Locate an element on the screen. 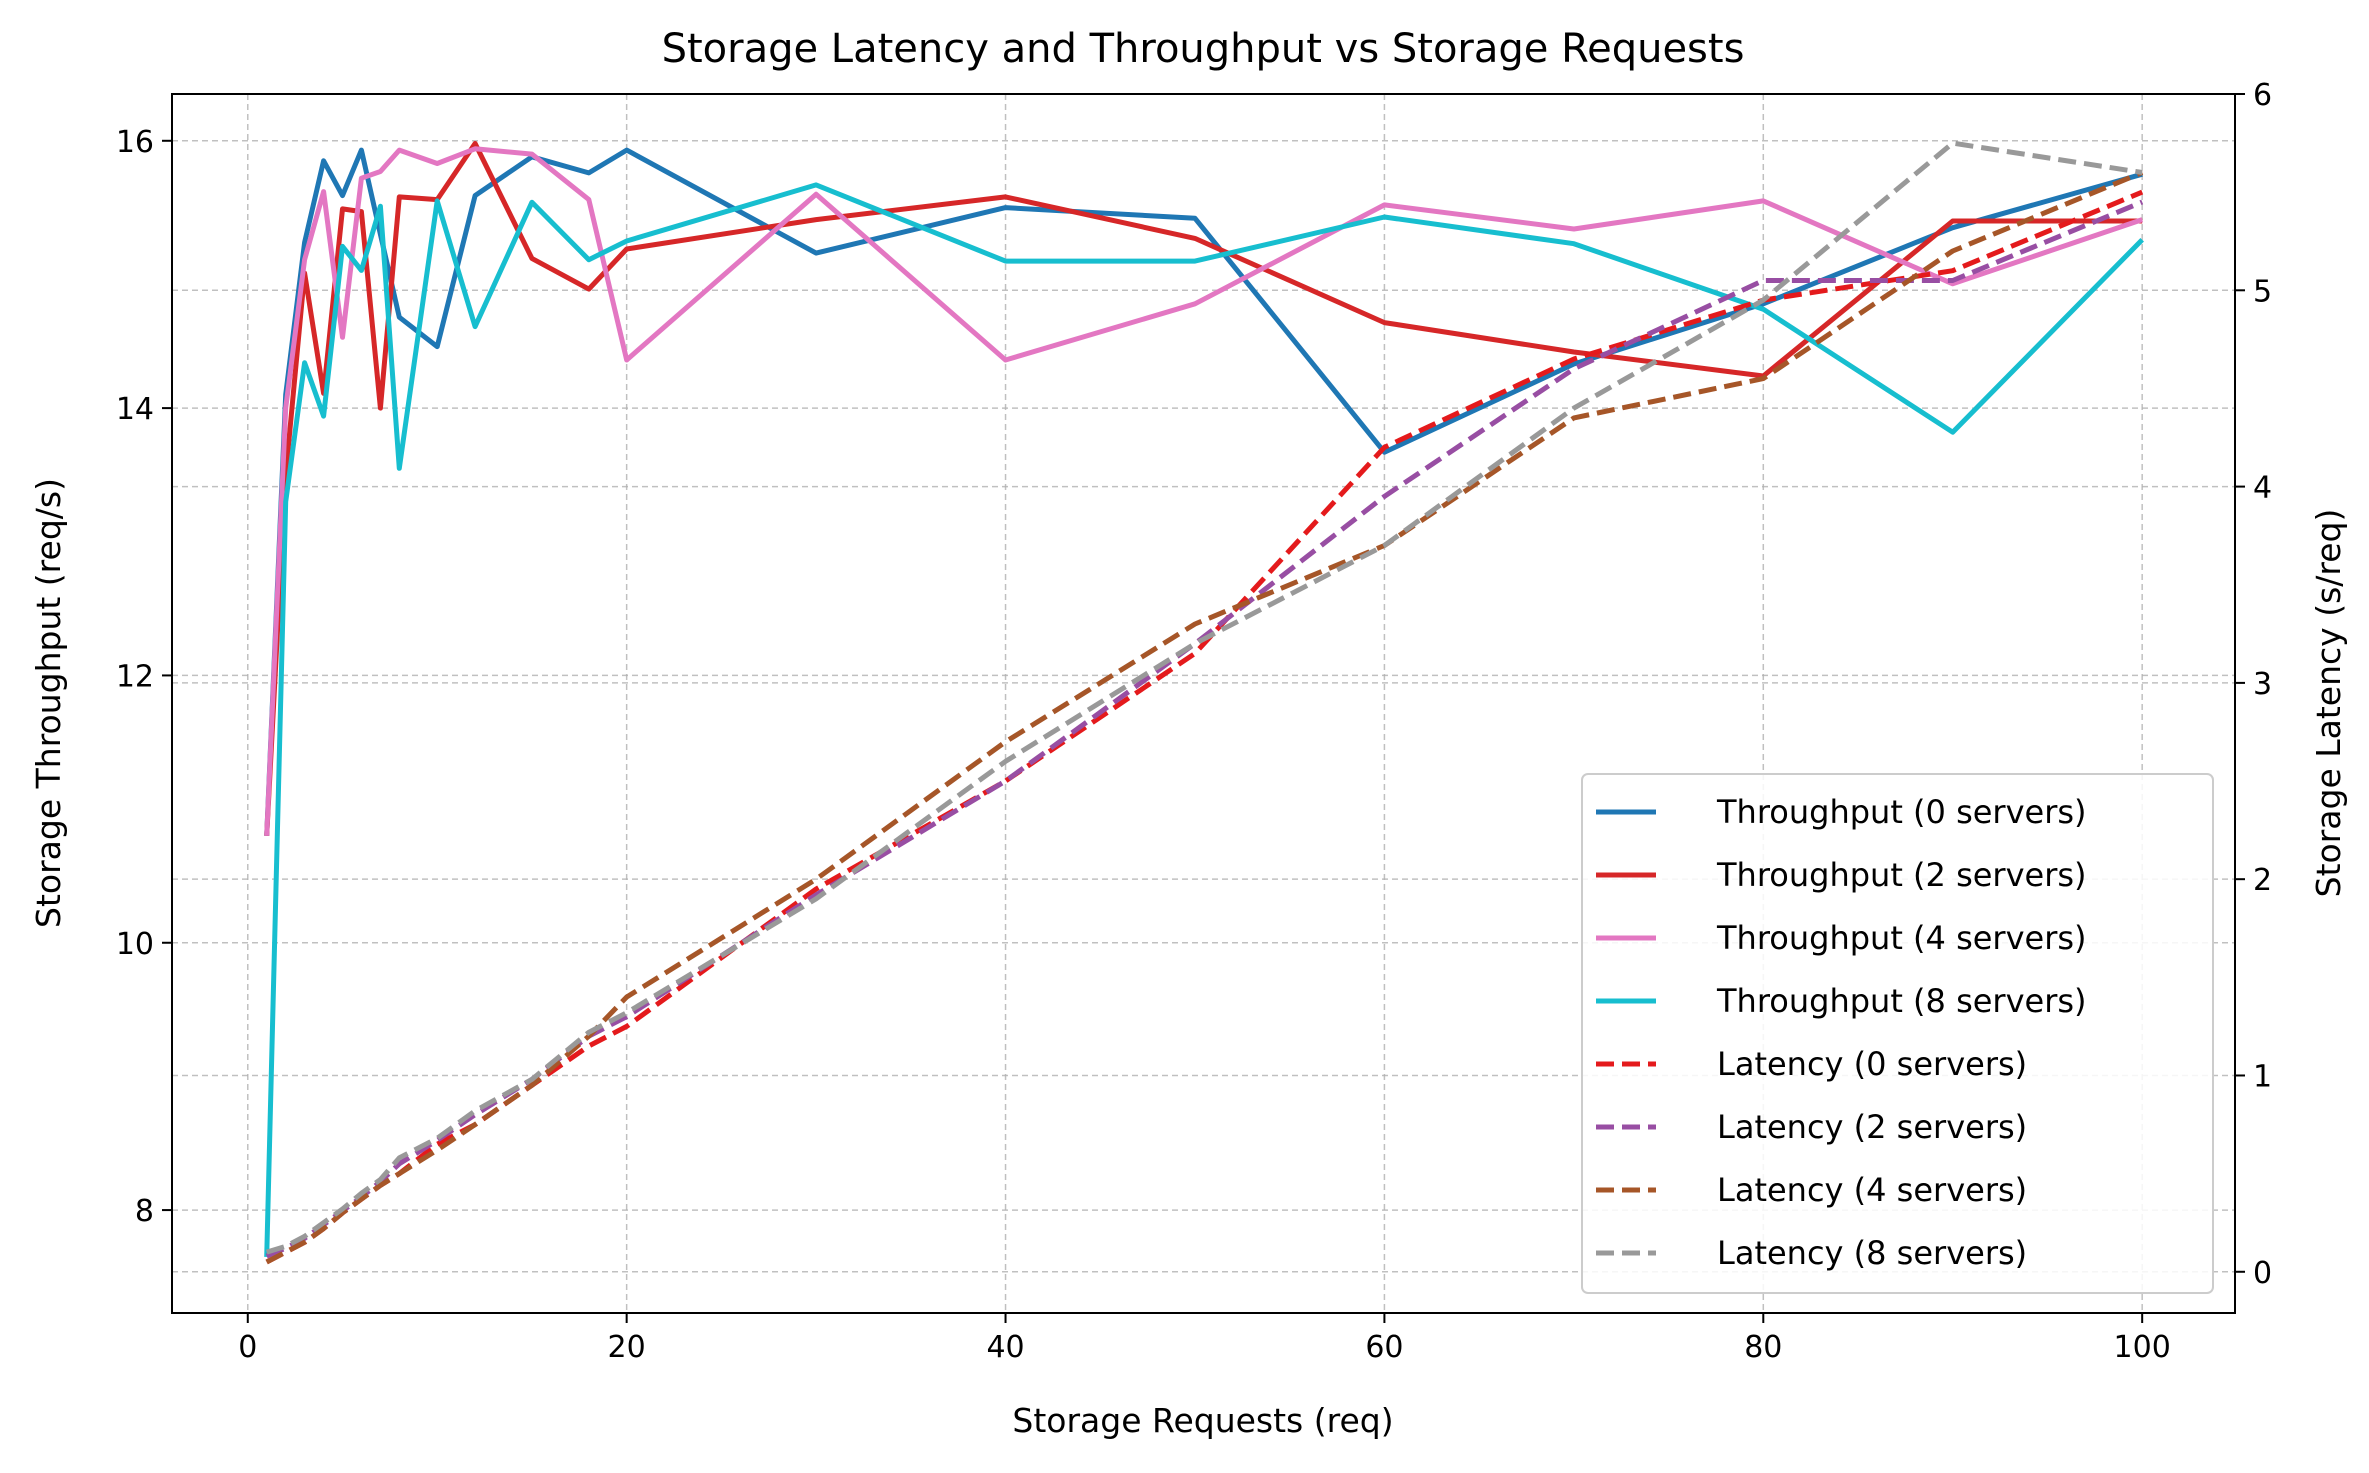 Image resolution: width=2369 pixels, height=1473 pixels. legend-box is located at coordinates (1897, 1033).